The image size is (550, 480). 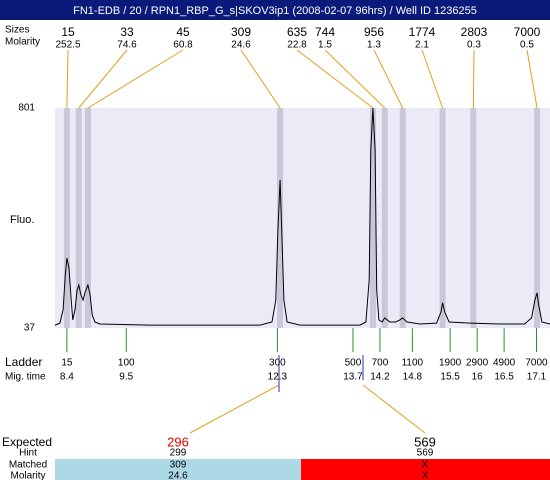 I want to click on ladder-size: 500, so click(x=353, y=363).